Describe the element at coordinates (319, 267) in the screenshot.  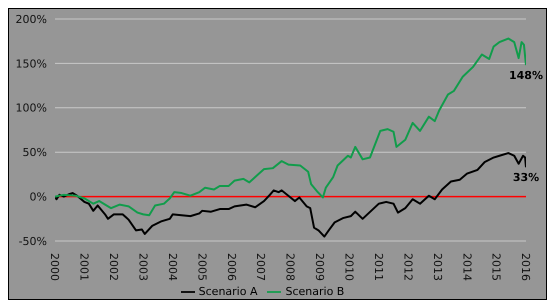
I see `x-tick-label: 2009` at that location.